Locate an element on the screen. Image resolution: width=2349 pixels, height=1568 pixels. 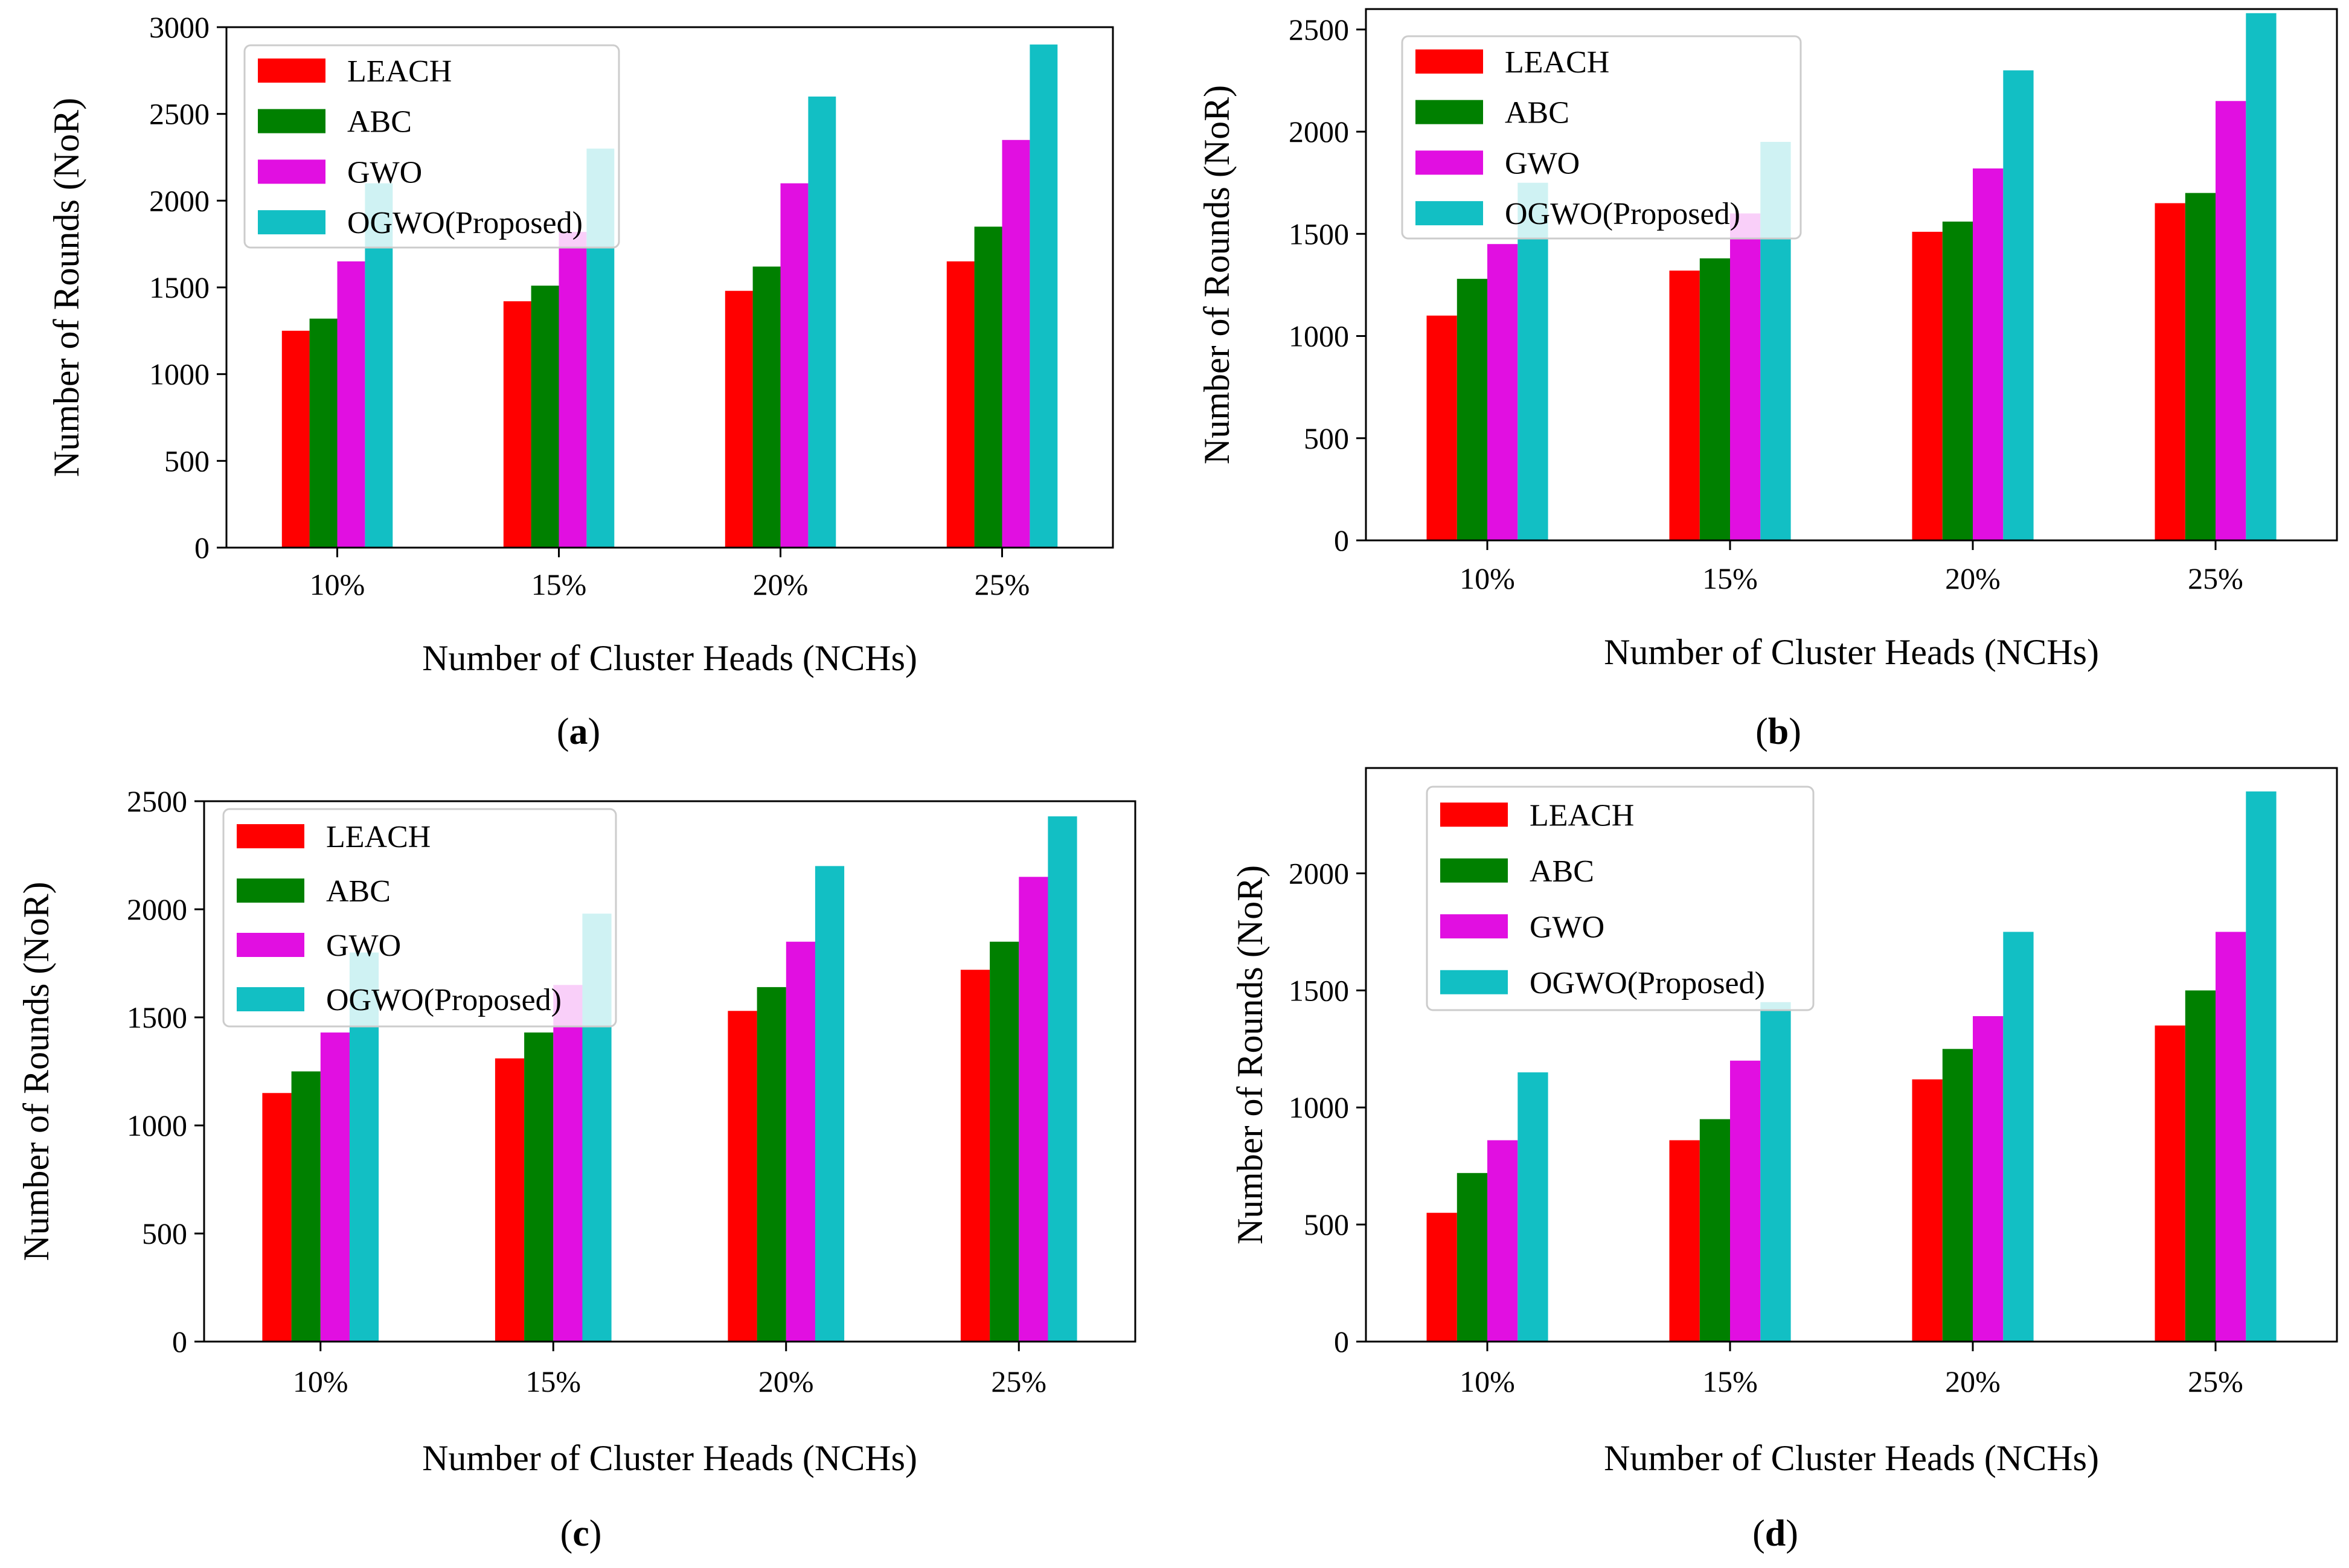
bar-b-leach-10pct is located at coordinates (1441, 427).